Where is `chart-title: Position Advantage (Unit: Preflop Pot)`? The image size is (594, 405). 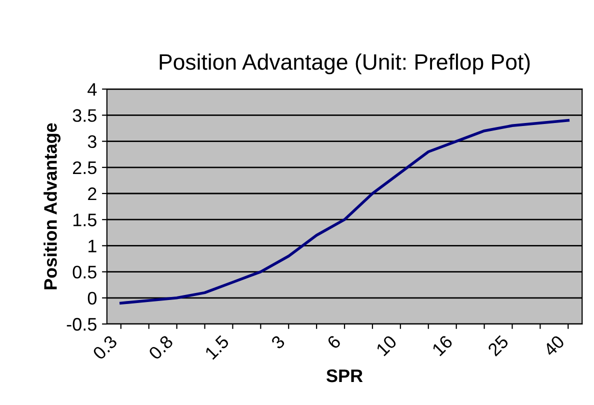
chart-title: Position Advantage (Unit: Preflop Pot) is located at coordinates (345, 64).